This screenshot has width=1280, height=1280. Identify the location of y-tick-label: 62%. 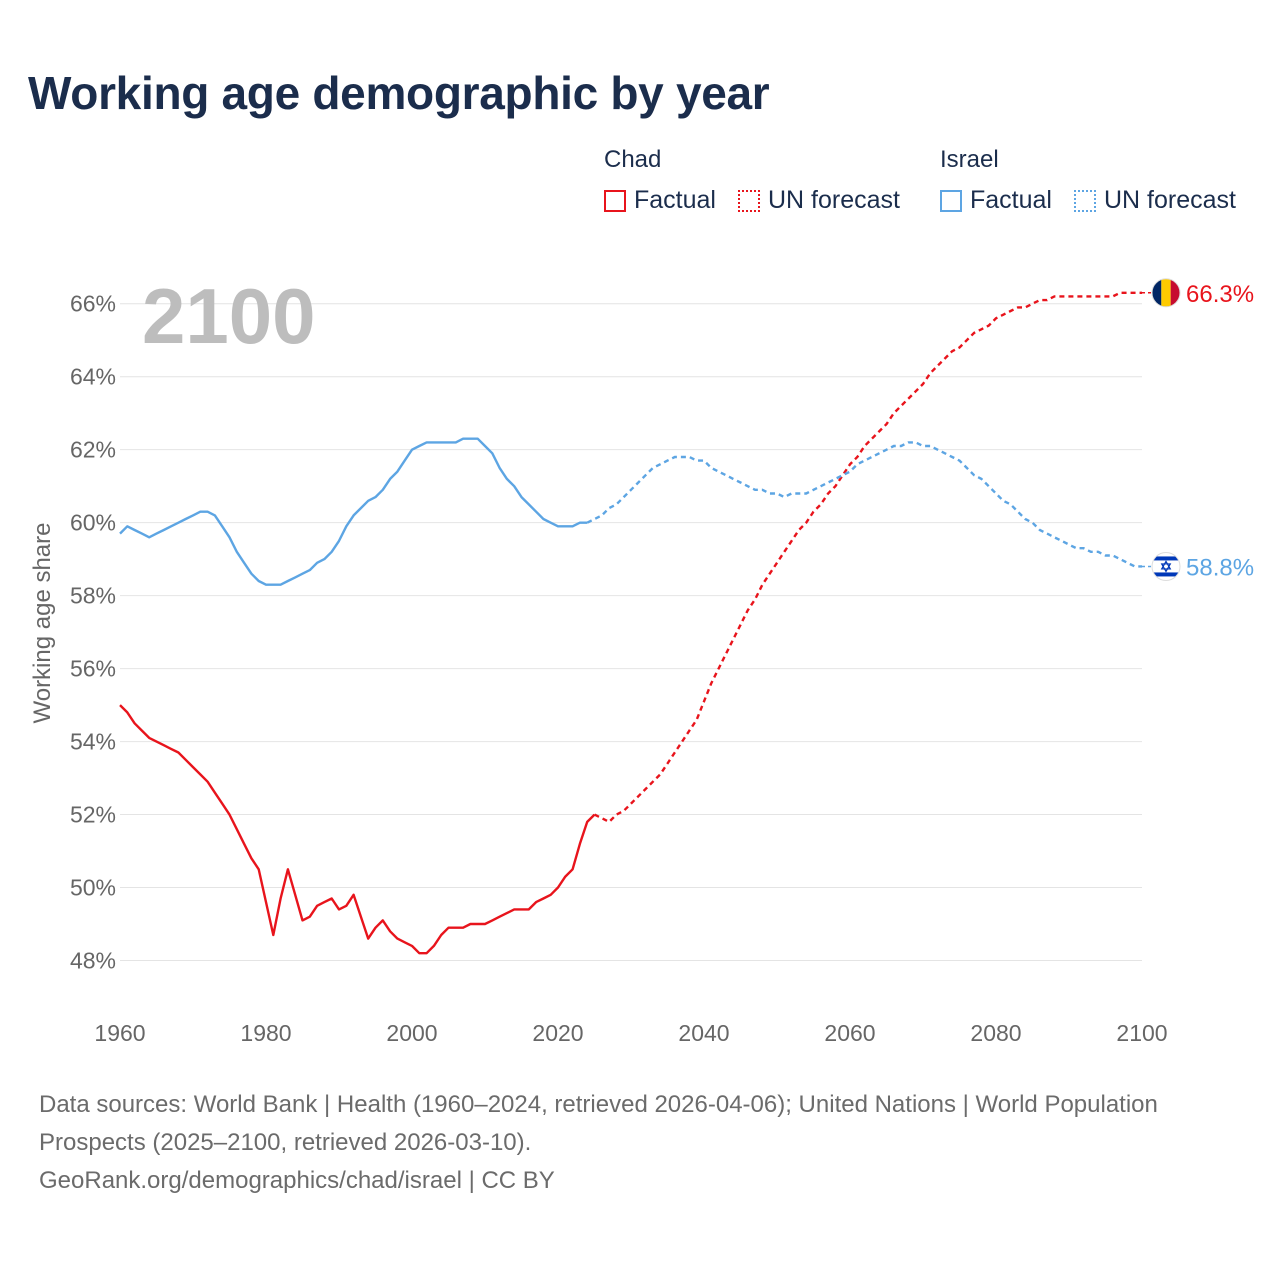
(93, 450).